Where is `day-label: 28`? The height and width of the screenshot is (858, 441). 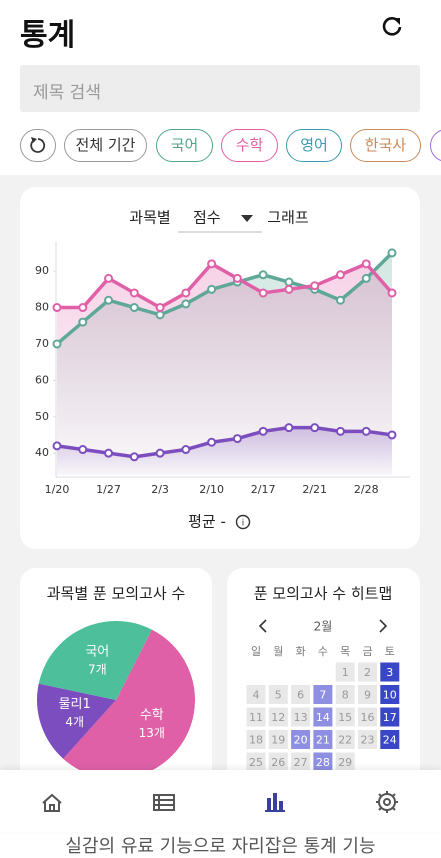
day-label: 28 is located at coordinates (323, 762).